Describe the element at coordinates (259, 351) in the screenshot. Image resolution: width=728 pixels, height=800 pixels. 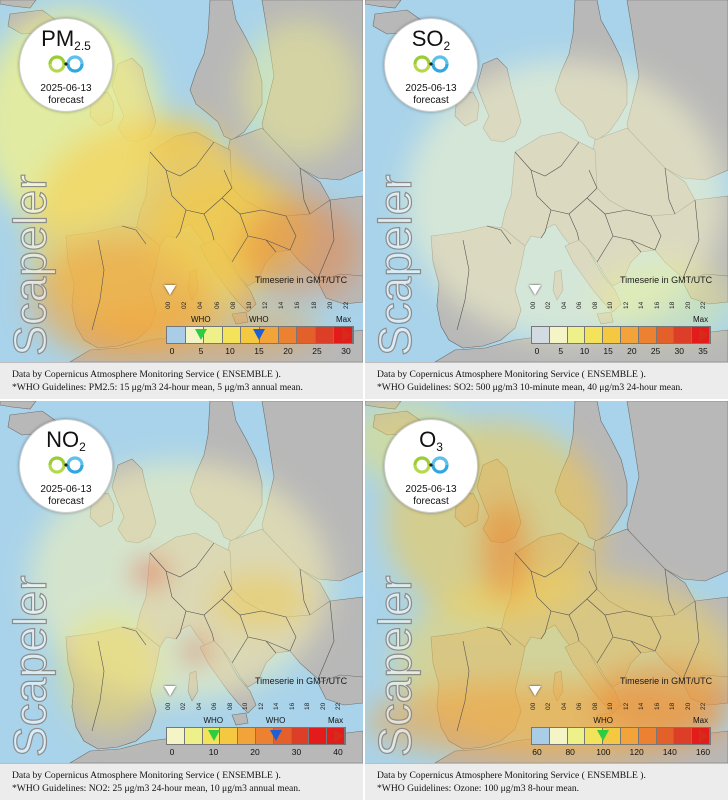
I see `scale-tick: 15` at that location.